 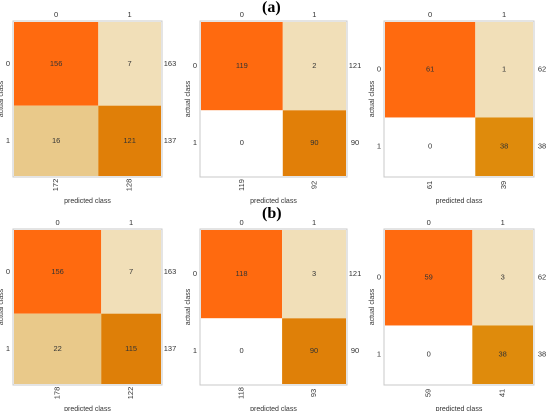 I want to click on cell-value-r0-c1: 7, so click(x=130, y=63).